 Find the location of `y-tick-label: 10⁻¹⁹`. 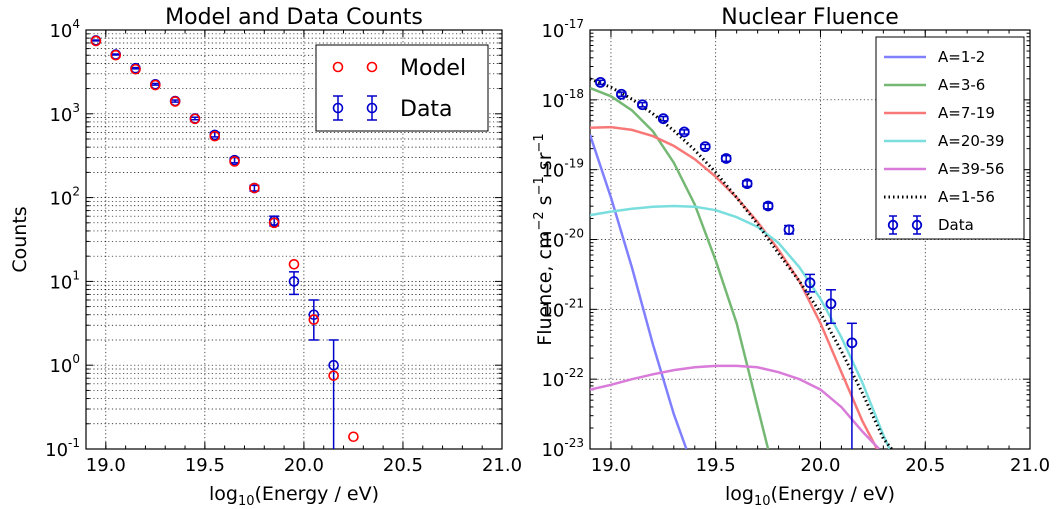

y-tick-label: 10⁻¹⁹ is located at coordinates (562, 169).